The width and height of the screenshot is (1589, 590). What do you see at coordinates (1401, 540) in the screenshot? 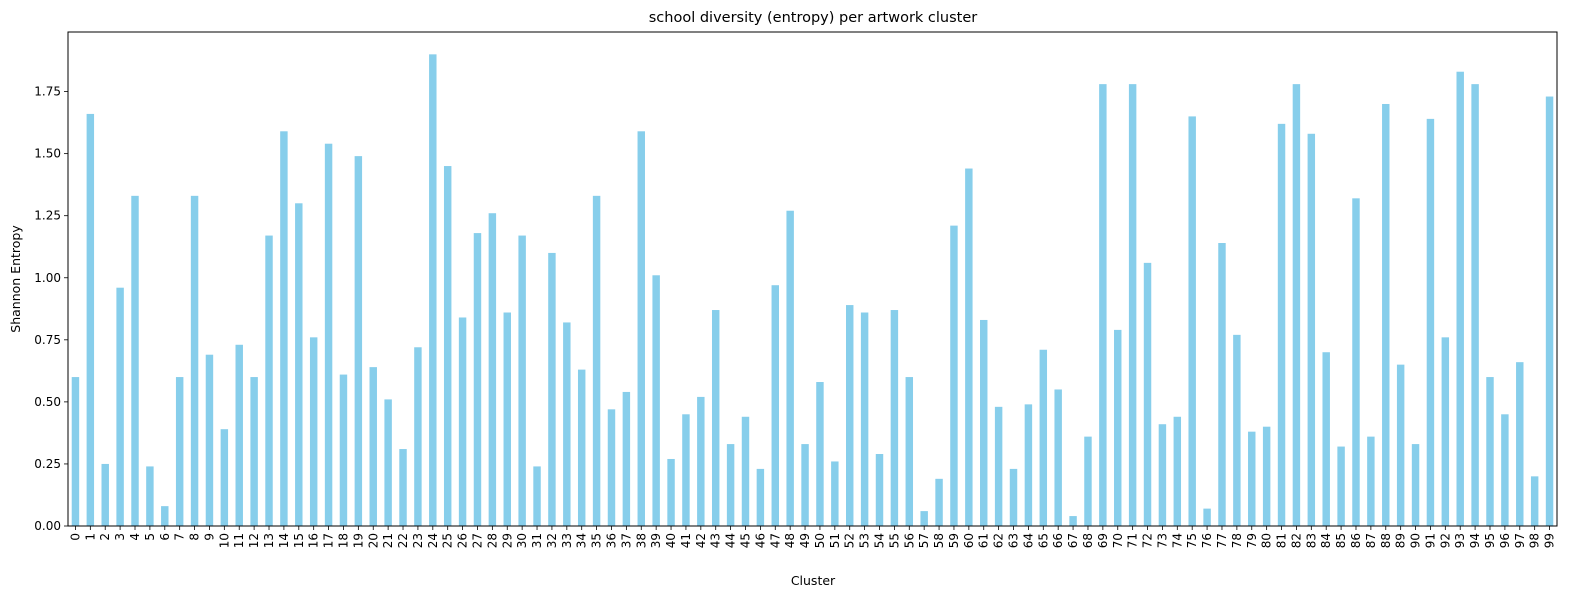
I see `x-tick-label: 89` at bounding box center [1401, 540].